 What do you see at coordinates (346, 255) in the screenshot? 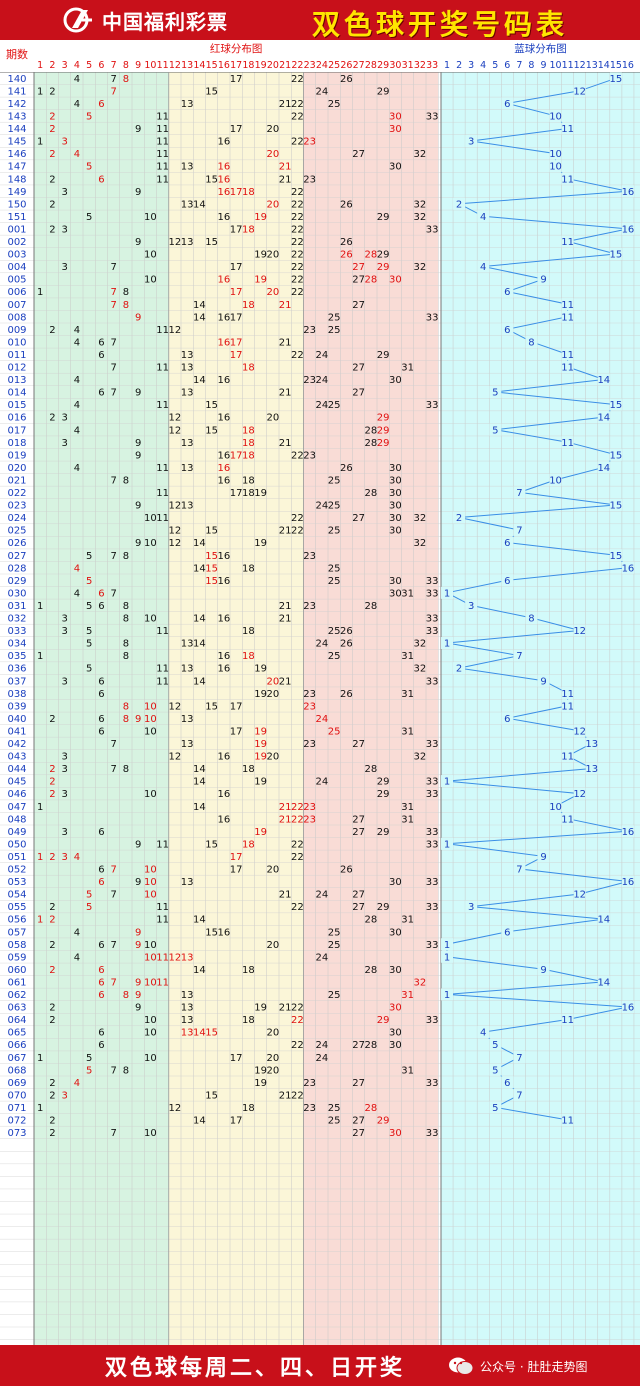
I see `red-ball-number: 26` at bounding box center [346, 255].